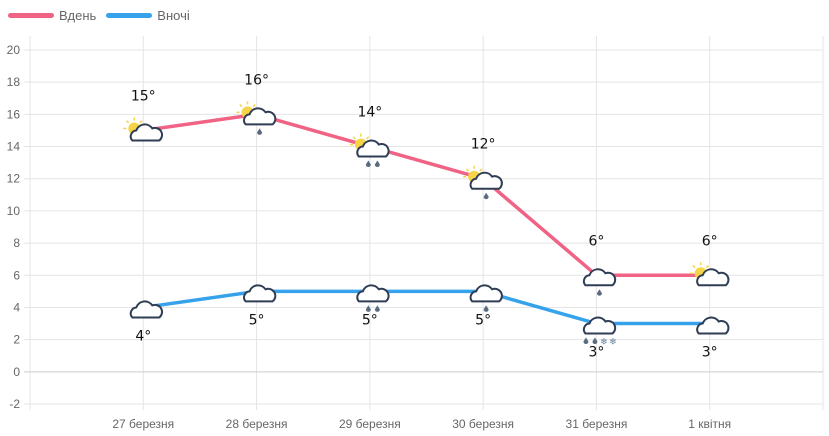  What do you see at coordinates (16, 340) in the screenshot?
I see `y-tick-label: 2` at bounding box center [16, 340].